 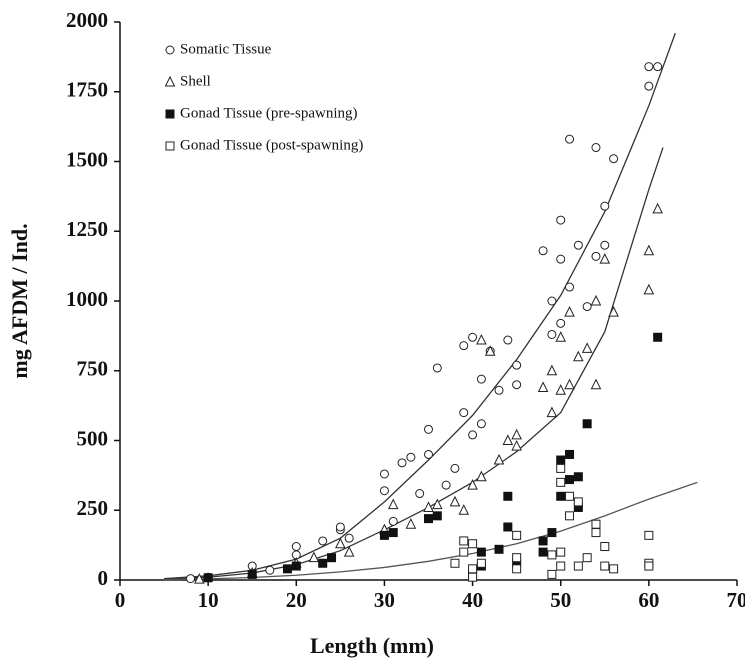 I want to click on x-tick-label: 50, so click(x=560, y=600).